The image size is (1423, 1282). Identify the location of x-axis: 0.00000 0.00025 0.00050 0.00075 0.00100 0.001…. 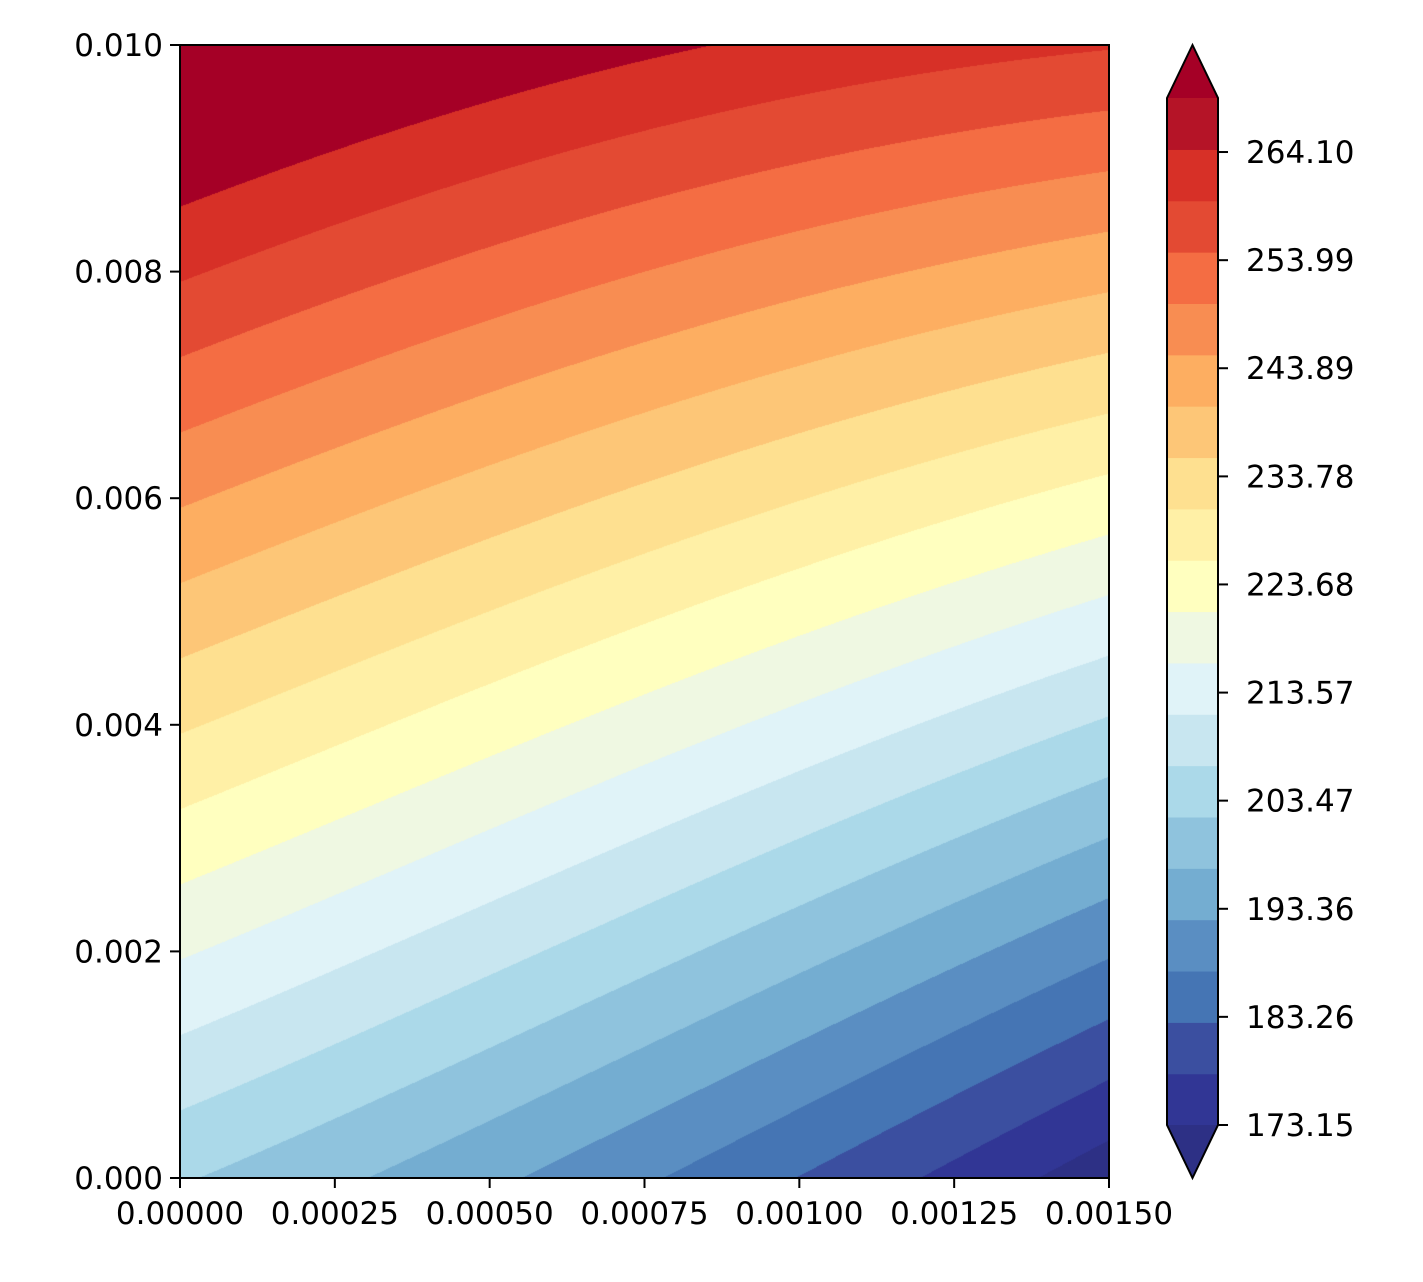
(644, 1205).